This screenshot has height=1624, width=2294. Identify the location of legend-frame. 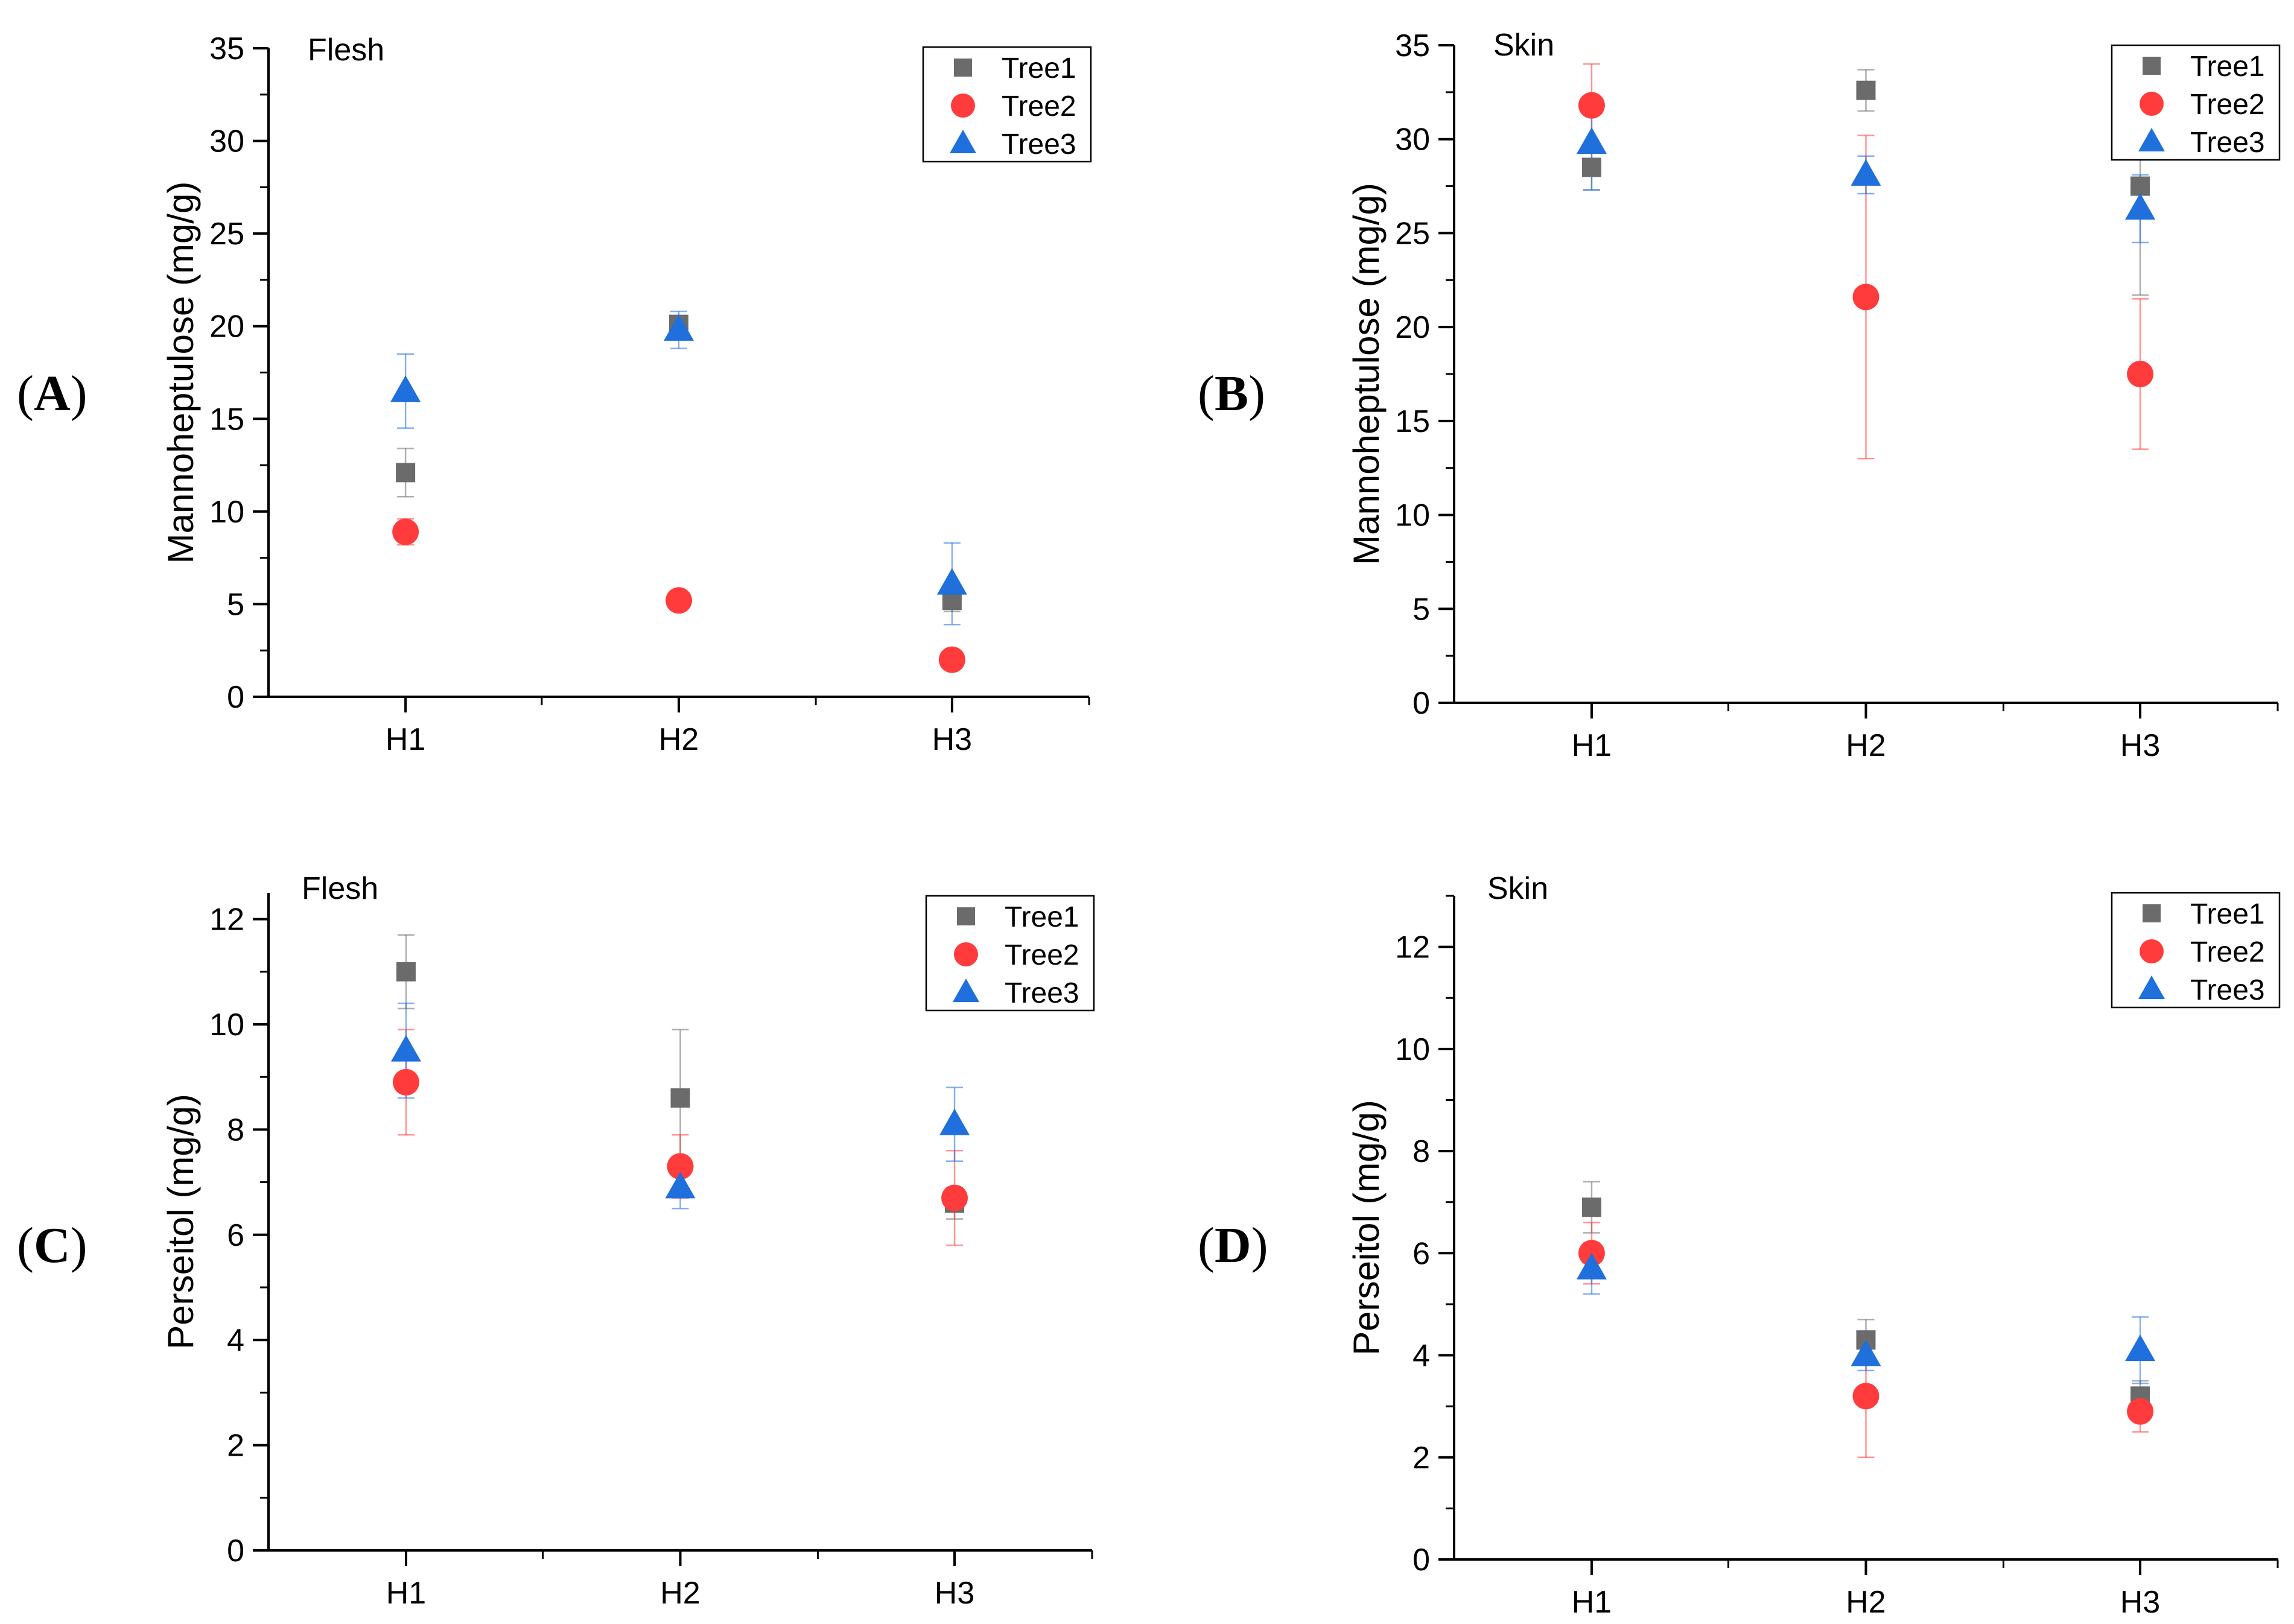
(2196, 102).